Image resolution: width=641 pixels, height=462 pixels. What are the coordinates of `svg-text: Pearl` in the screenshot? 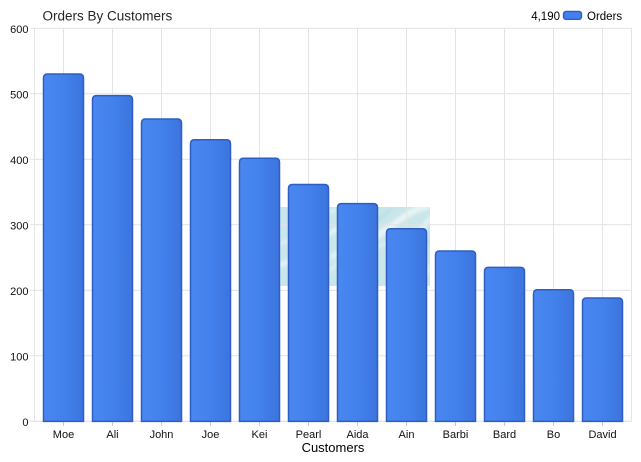 It's located at (309, 435).